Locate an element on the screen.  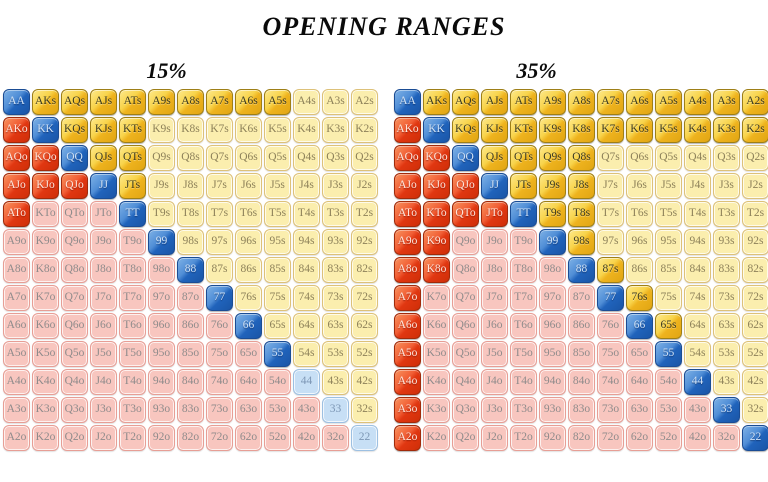
hand-cell-64o: 64o is located at coordinates (639, 382).